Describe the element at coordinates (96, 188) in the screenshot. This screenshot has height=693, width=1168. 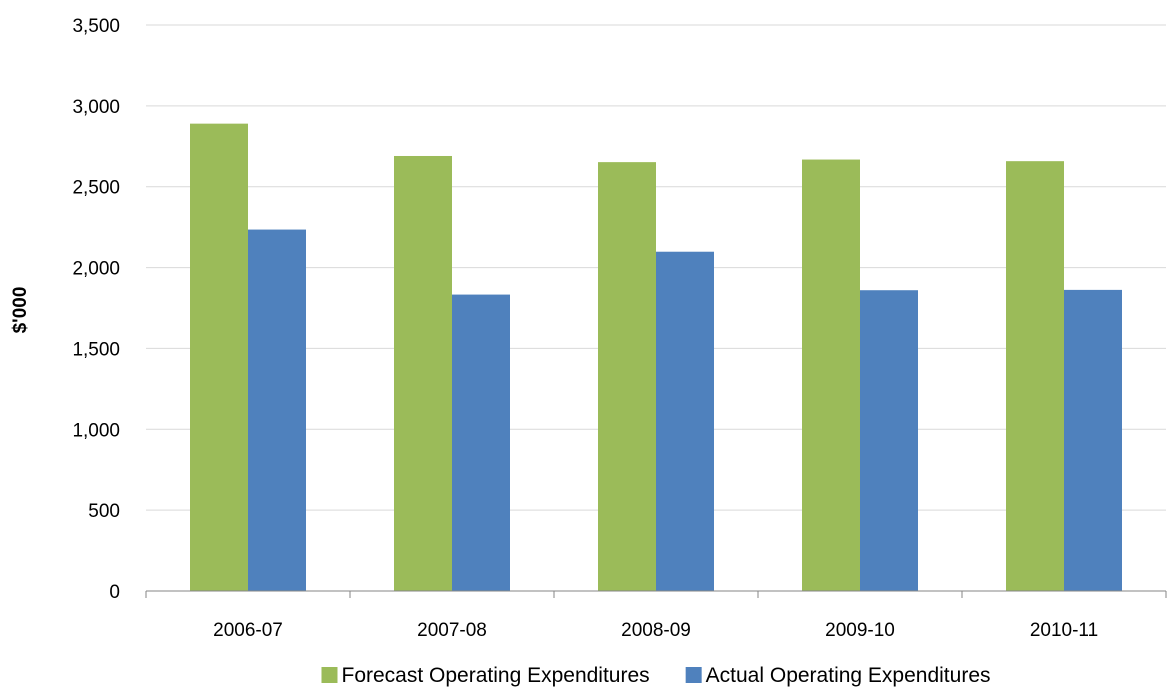
I see `y-tick-label: 2,500` at that location.